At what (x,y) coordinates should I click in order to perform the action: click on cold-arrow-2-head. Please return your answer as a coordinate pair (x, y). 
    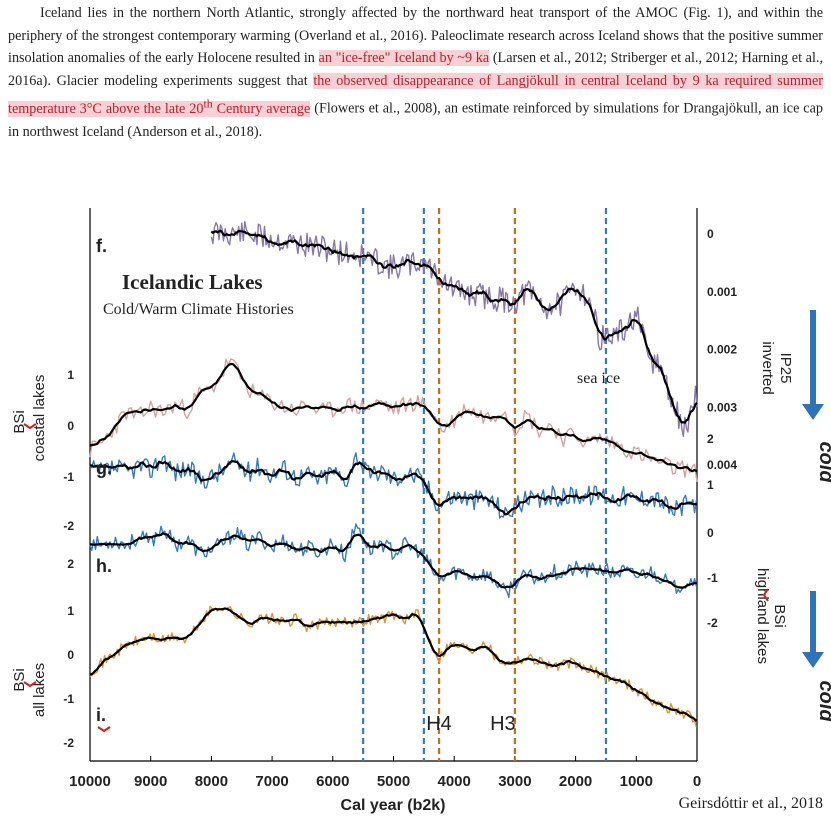
    Looking at the image, I should click on (813, 660).